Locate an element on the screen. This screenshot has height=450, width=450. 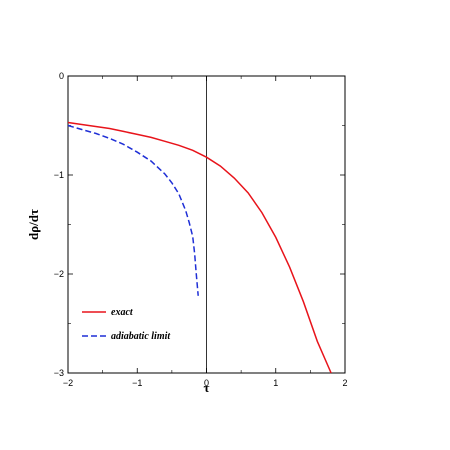
x-tick-label: 0 is located at coordinates (206, 383).